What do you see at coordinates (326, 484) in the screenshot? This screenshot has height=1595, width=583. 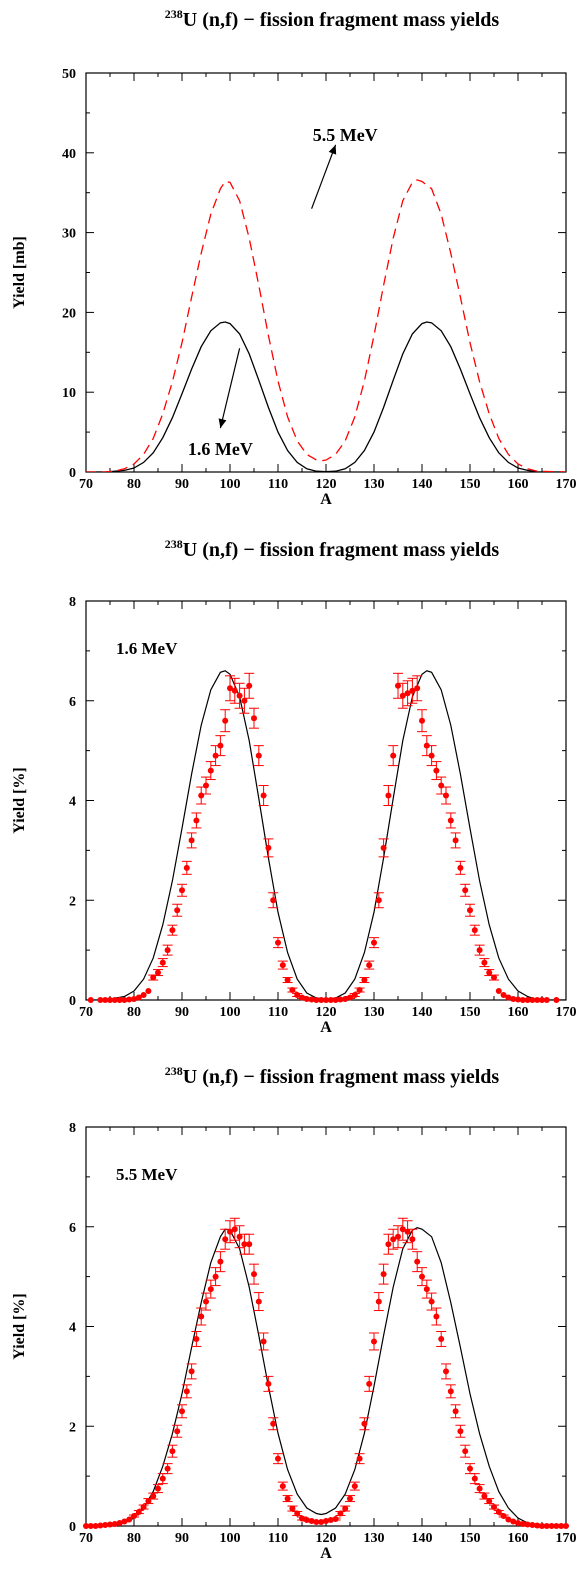 I see `x-tick-label: 120` at bounding box center [326, 484].